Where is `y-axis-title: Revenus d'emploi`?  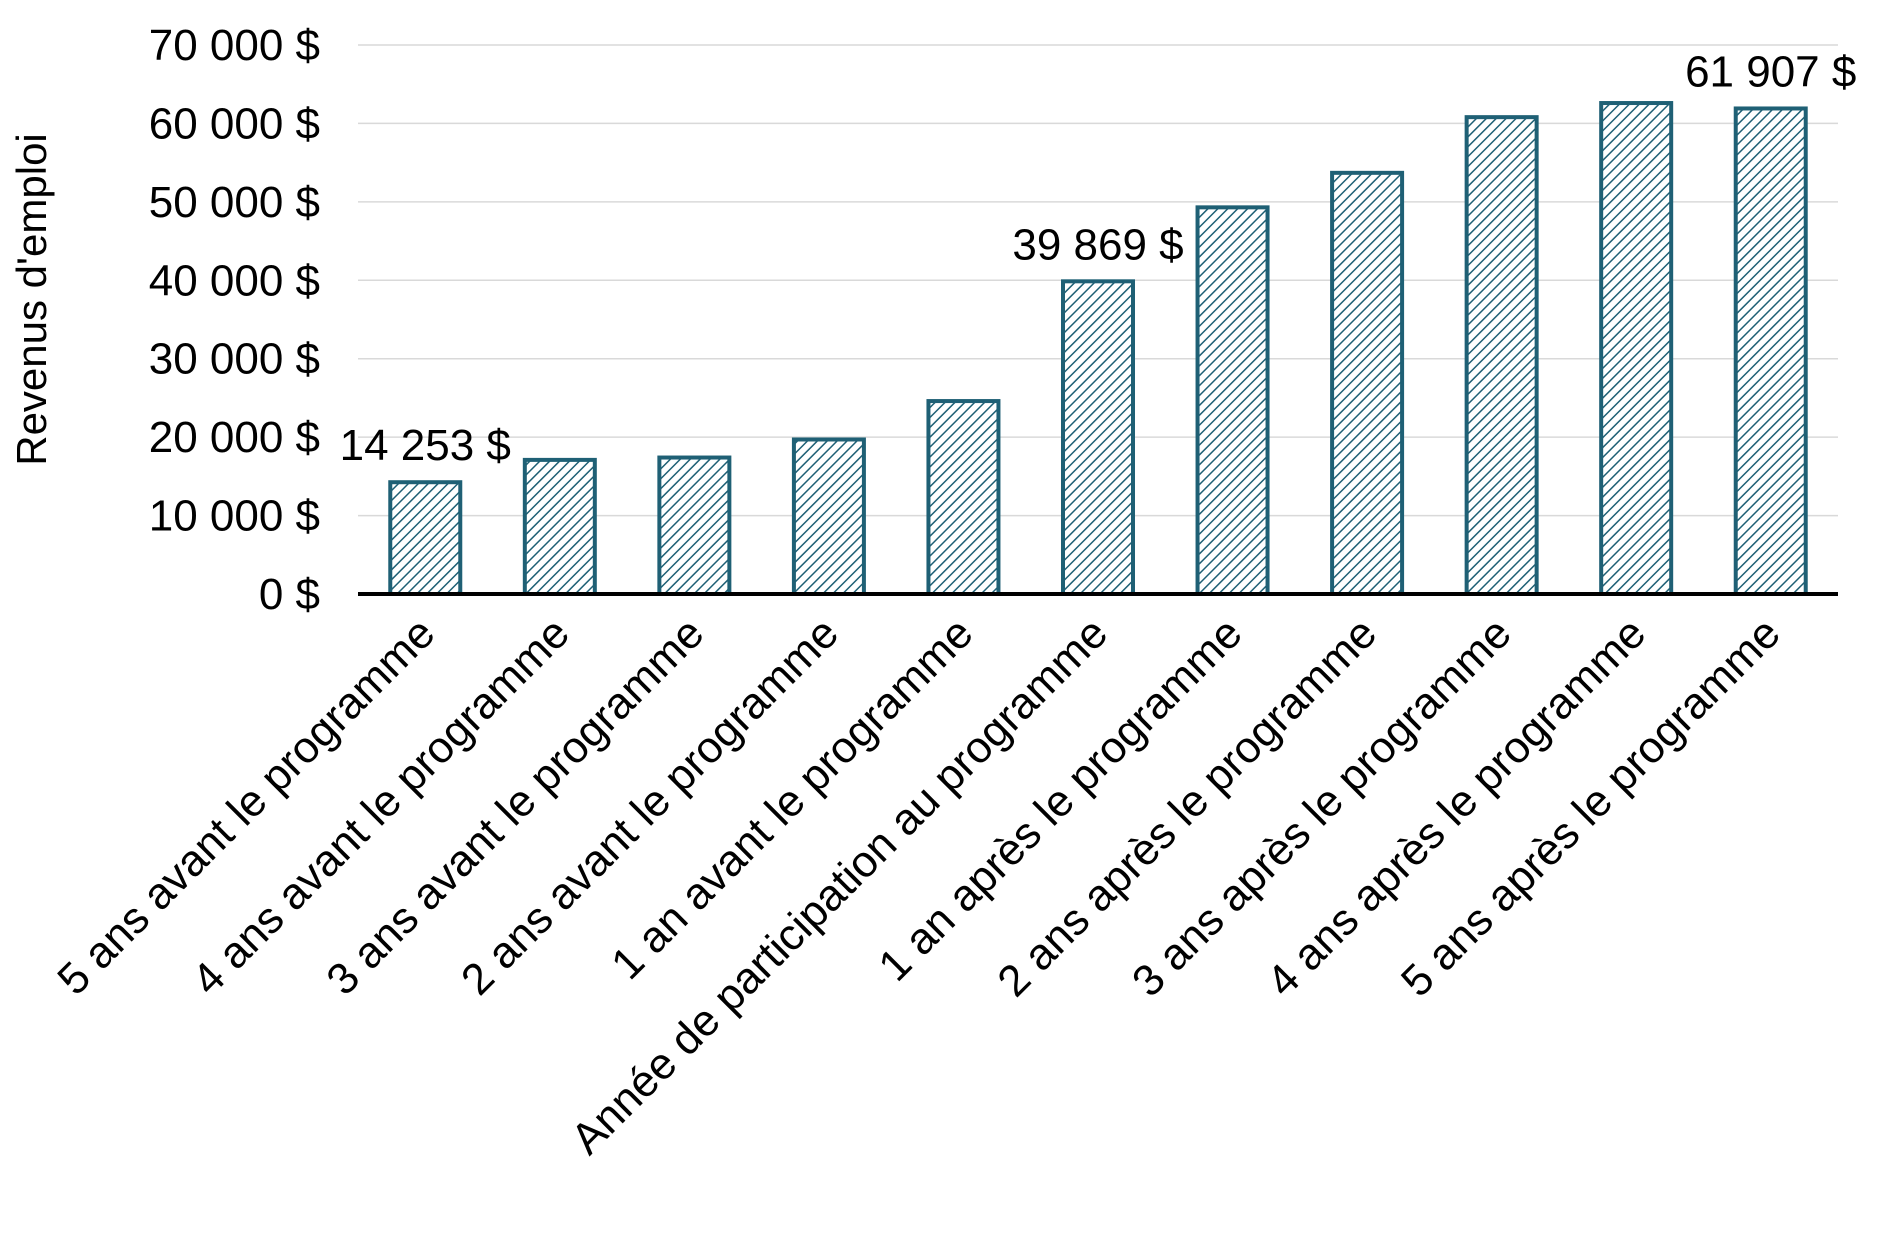 y-axis-title: Revenus d'emploi is located at coordinates (31, 299).